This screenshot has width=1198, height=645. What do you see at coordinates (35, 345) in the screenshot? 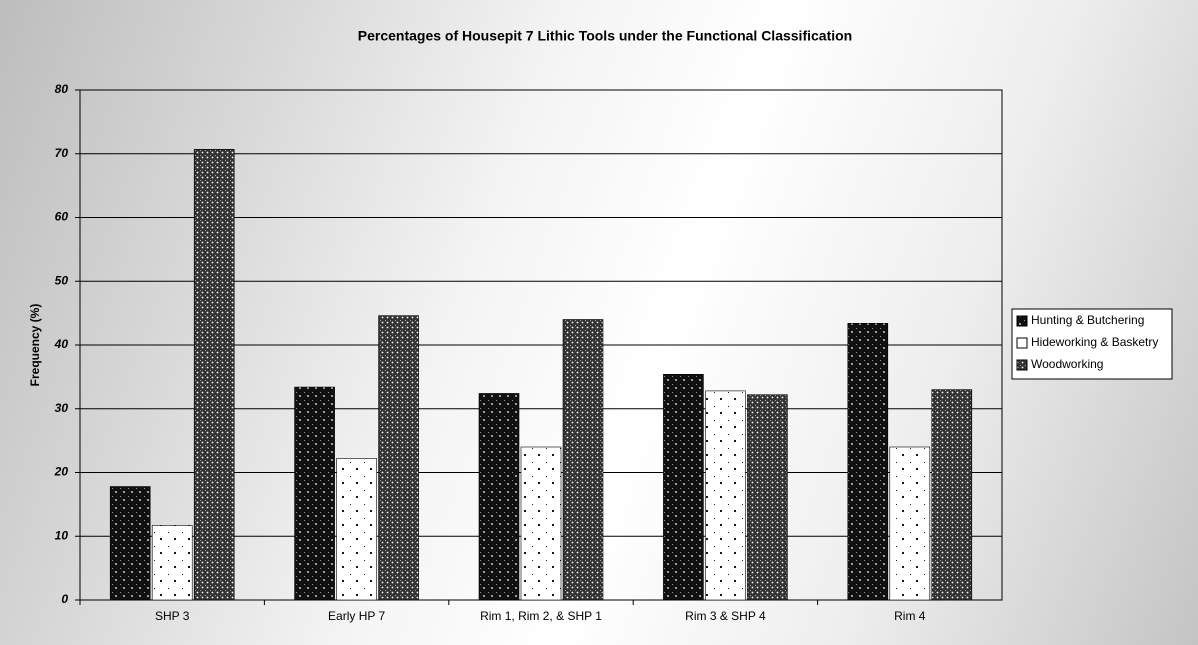
I see `y-axis-label: Frequency (%)` at bounding box center [35, 345].